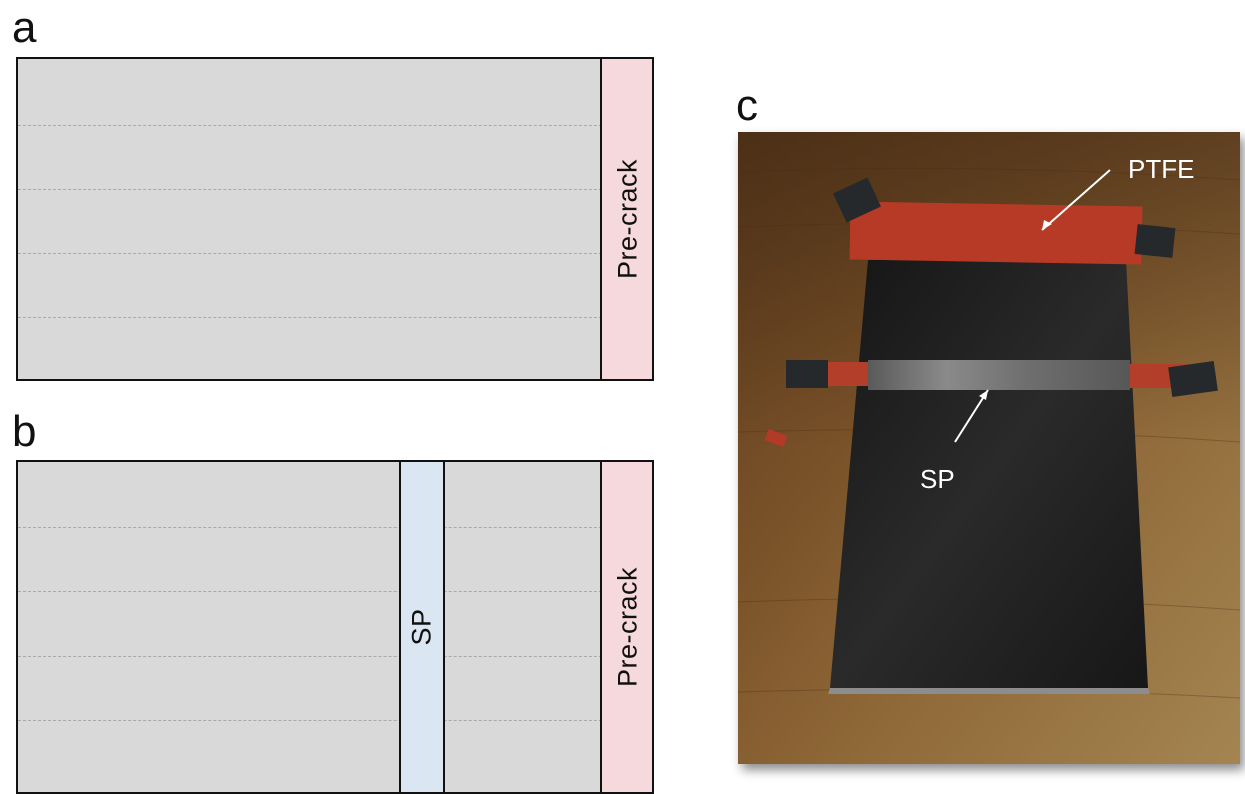 The width and height of the screenshot is (1245, 794). Describe the element at coordinates (989, 691) in the screenshot. I see `laminate-edge` at that location.